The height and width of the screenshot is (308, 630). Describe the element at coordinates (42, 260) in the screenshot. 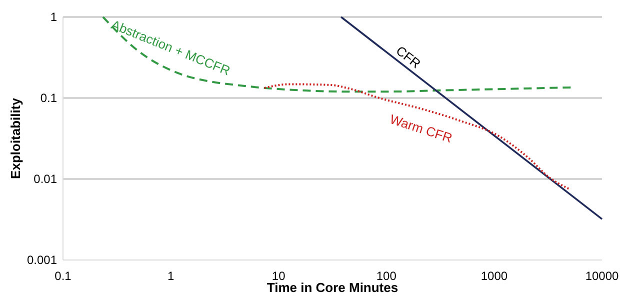

I see `y-tick-label: 0.001` at that location.